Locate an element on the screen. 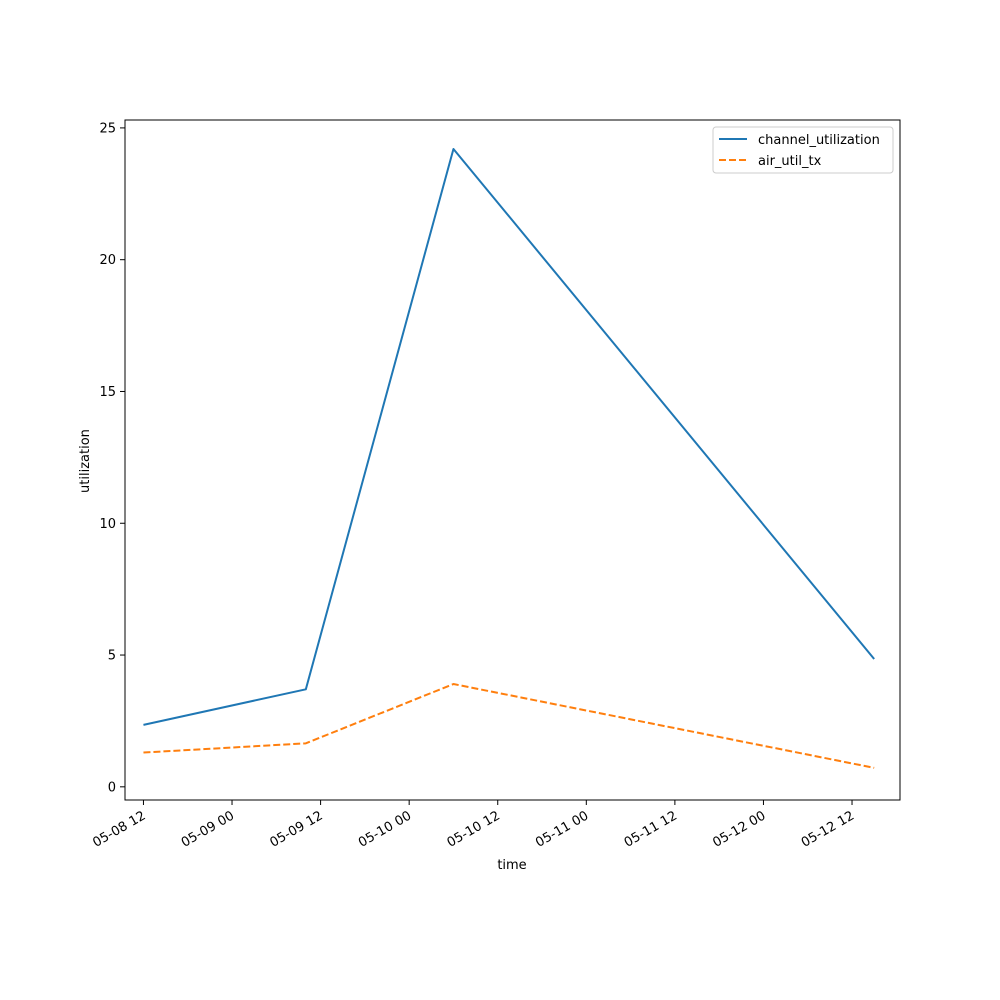 The image size is (1000, 1000). y-tick-label: 0 is located at coordinates (112, 787).